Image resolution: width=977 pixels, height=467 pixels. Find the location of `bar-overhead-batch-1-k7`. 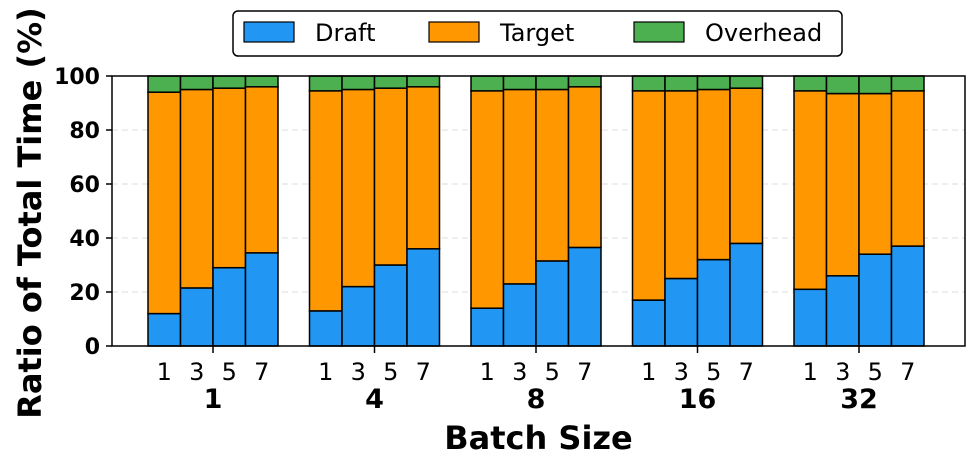

bar-overhead-batch-1-k7 is located at coordinates (261, 81).